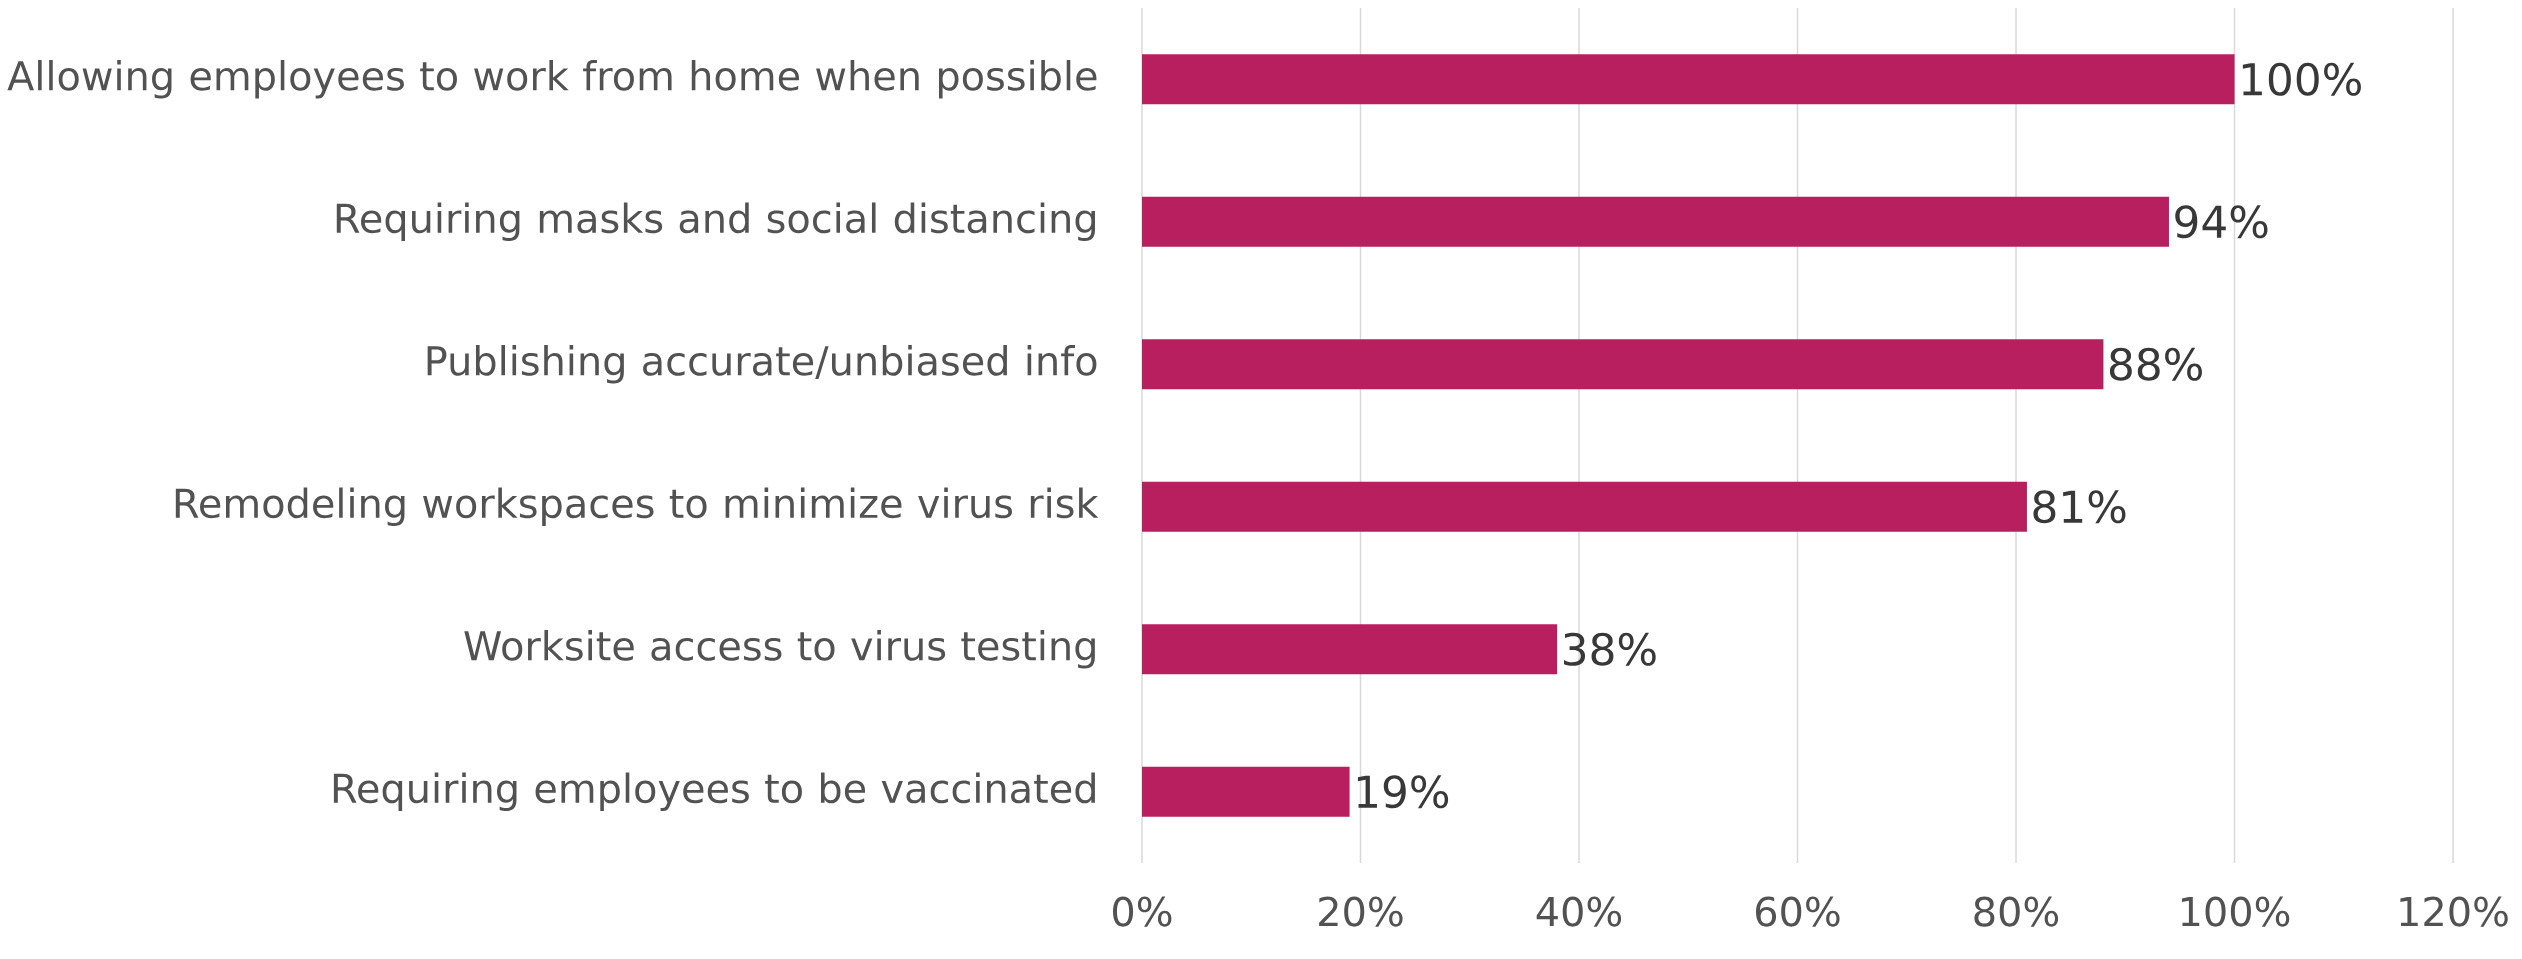 The height and width of the screenshot is (959, 2522). What do you see at coordinates (1610, 649) in the screenshot?
I see `data-label: 38%` at bounding box center [1610, 649].